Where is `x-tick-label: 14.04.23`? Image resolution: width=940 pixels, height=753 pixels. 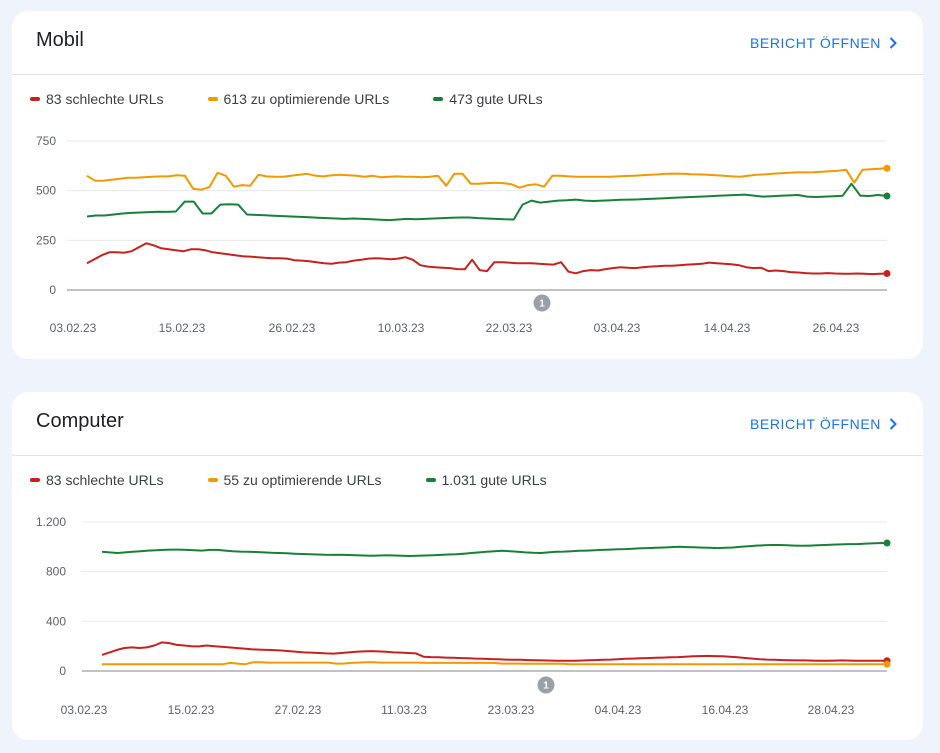
x-tick-label: 14.04.23 is located at coordinates (727, 328).